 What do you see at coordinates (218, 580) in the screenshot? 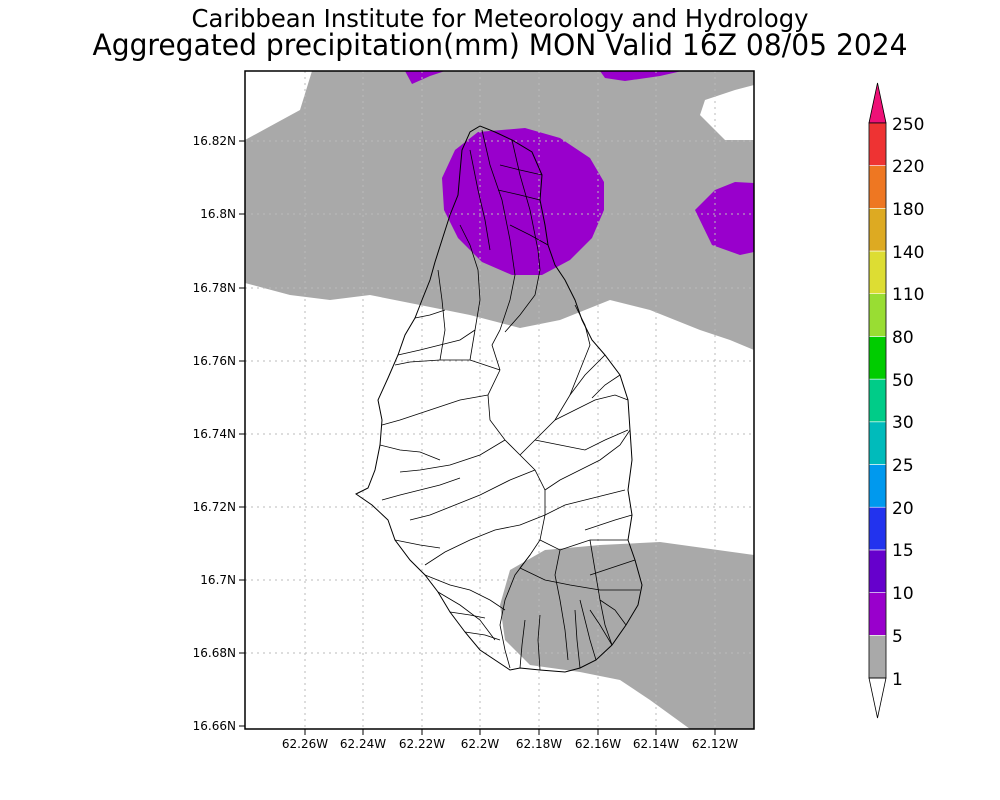
I see `lat-label: 16.7N` at bounding box center [218, 580].